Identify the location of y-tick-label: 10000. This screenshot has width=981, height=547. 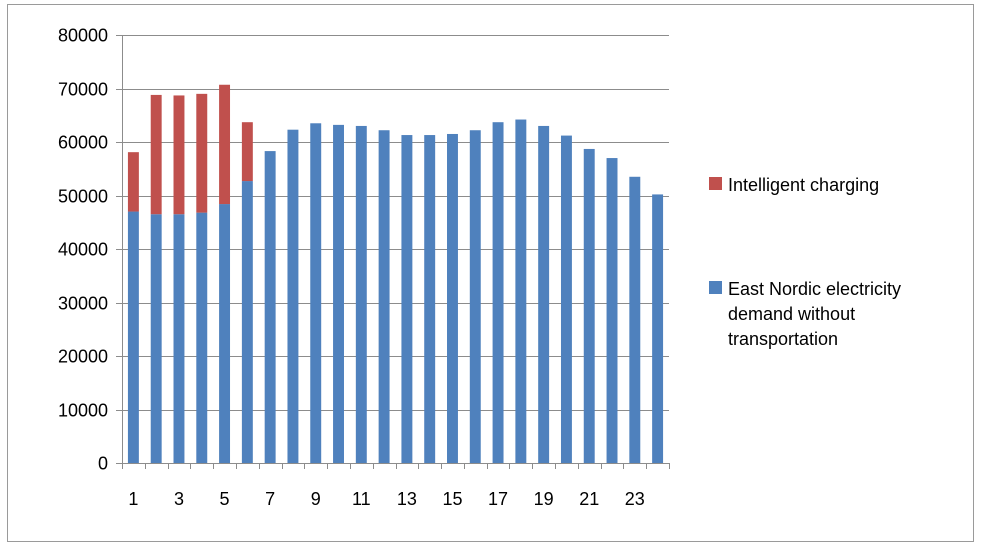
(83, 411).